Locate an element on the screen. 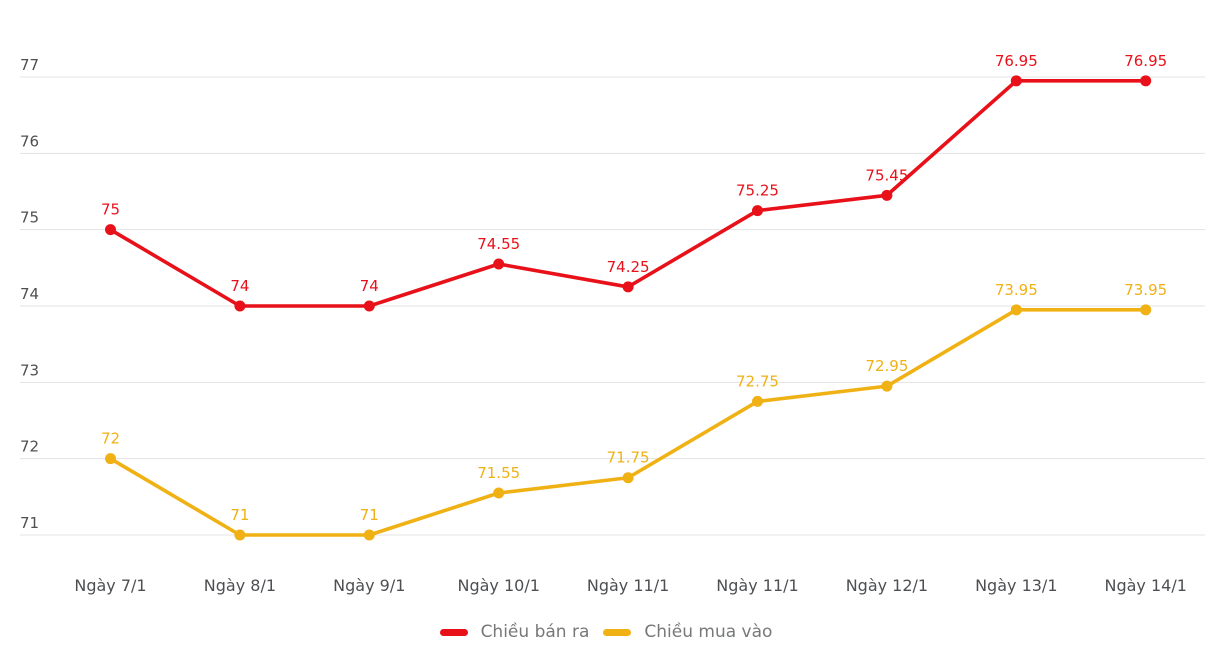  legend-item-chieu-mua-vao: Chiều mua vào is located at coordinates (687, 632).